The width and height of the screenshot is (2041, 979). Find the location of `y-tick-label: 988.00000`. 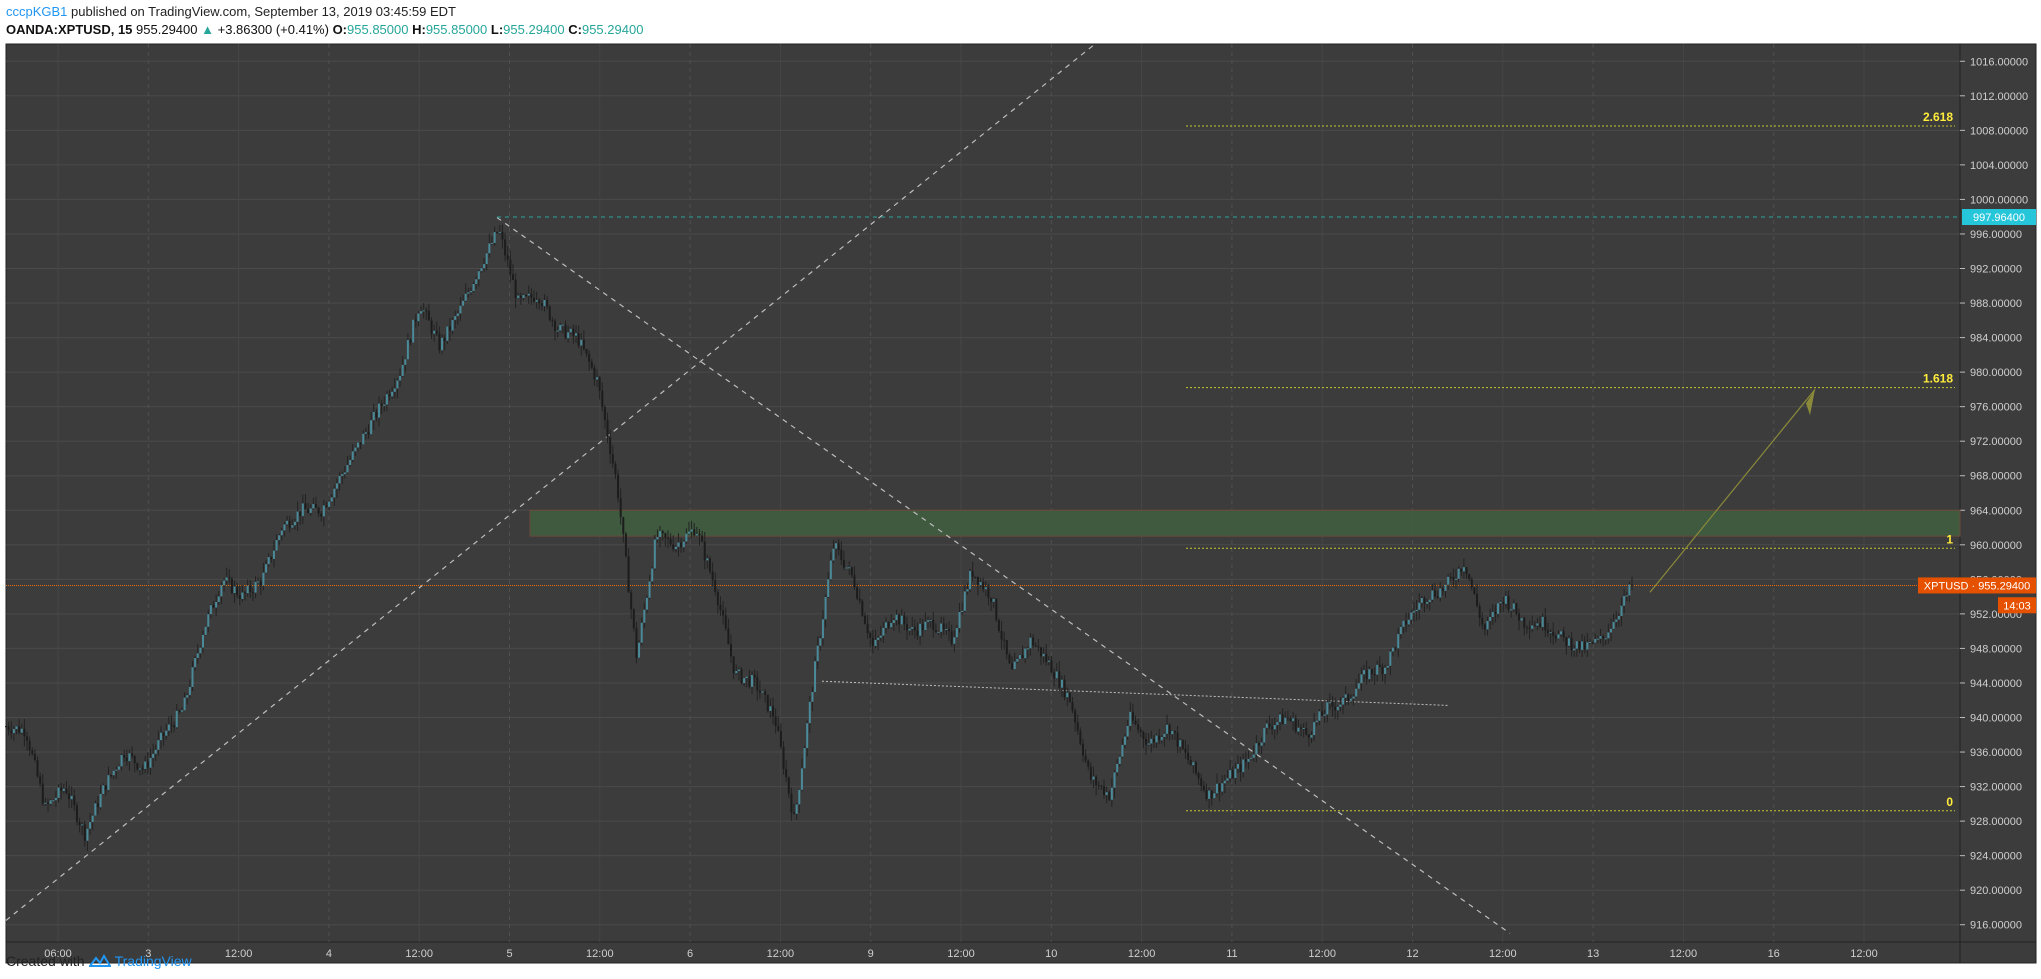

y-tick-label: 988.00000 is located at coordinates (1996, 304).